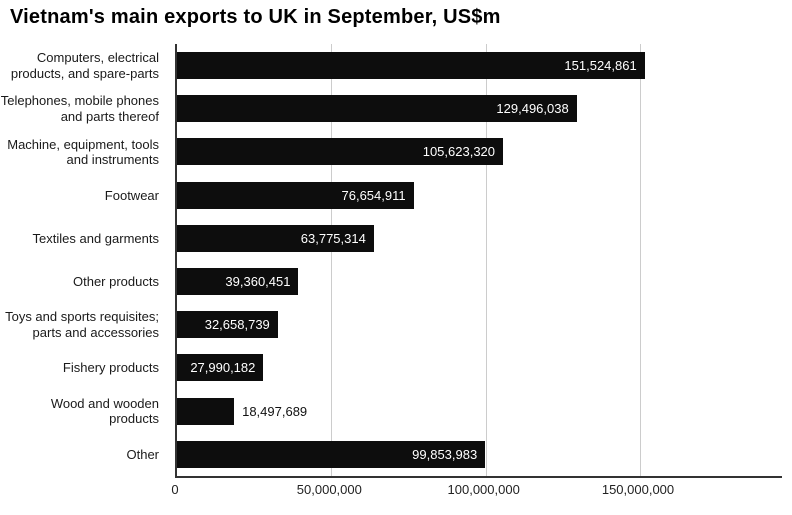 The width and height of the screenshot is (792, 515). I want to click on bar: 151,524,861, so click(411, 66).